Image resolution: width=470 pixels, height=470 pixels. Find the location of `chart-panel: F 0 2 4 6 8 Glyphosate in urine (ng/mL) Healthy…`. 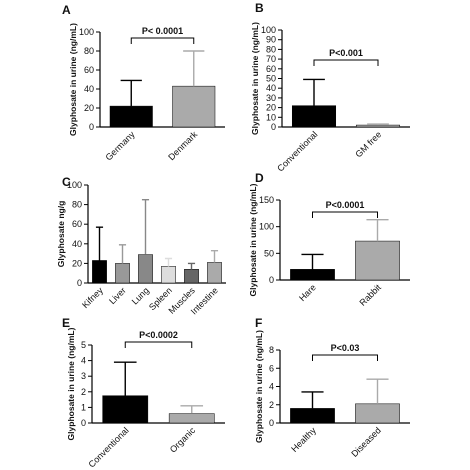

chart-panel: F 0 2 4 6 8 Glyphosate in urine (ng/mL) Healthy… is located at coordinates (332, 387).